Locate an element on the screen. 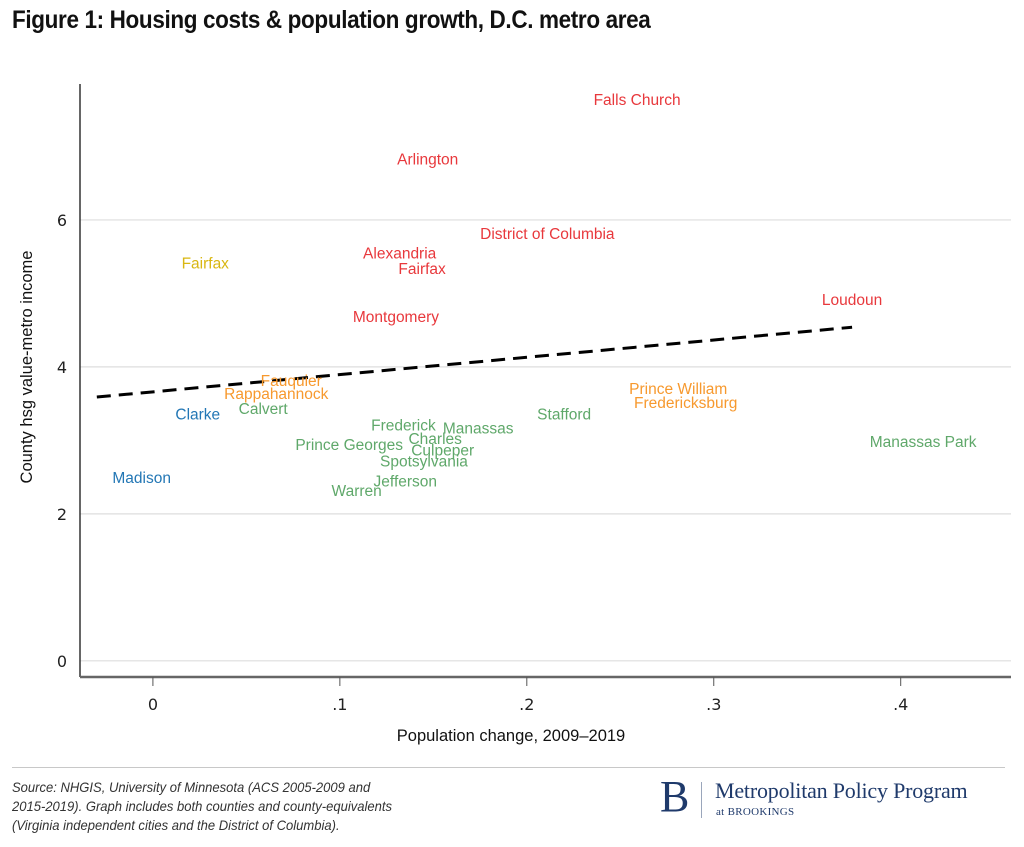 Image resolution: width=1024 pixels, height=847 pixels. x-tick-label: .3 is located at coordinates (713, 704).